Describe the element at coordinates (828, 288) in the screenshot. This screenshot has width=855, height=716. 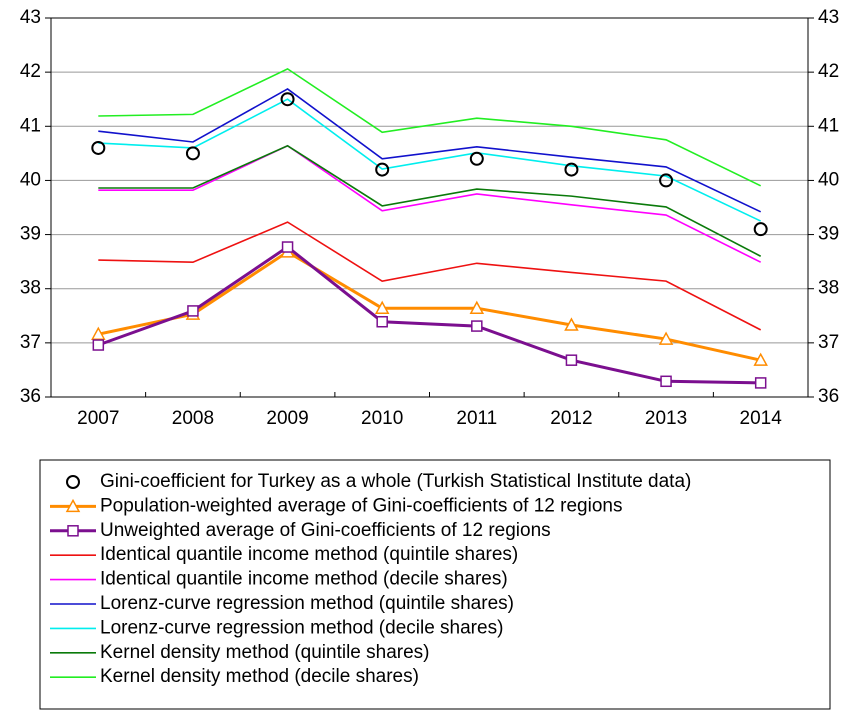
I see `y2-tick-label: 38` at that location.